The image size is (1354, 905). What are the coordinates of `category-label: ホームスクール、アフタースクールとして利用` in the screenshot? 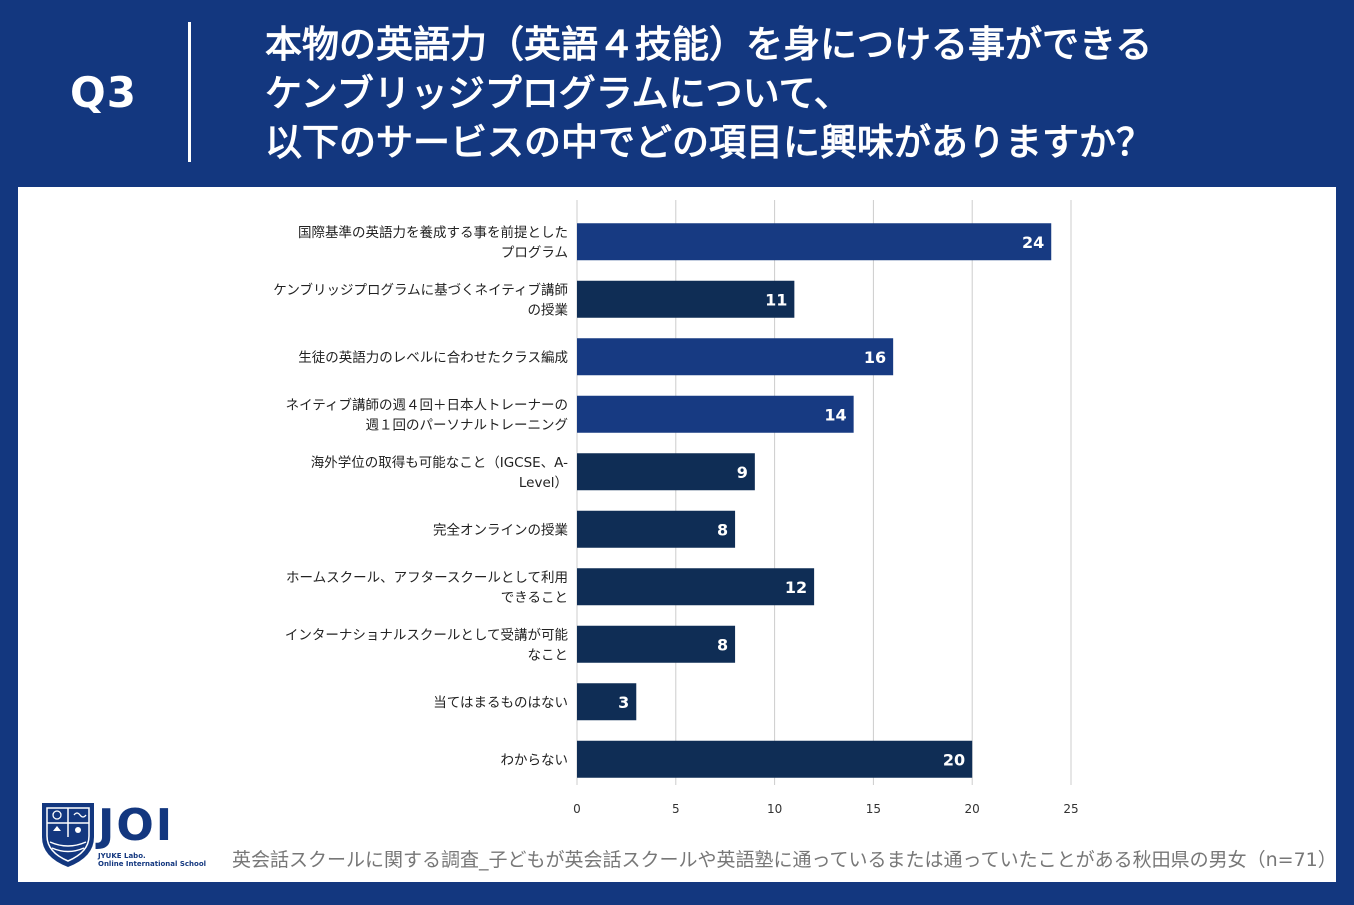 It's located at (427, 578).